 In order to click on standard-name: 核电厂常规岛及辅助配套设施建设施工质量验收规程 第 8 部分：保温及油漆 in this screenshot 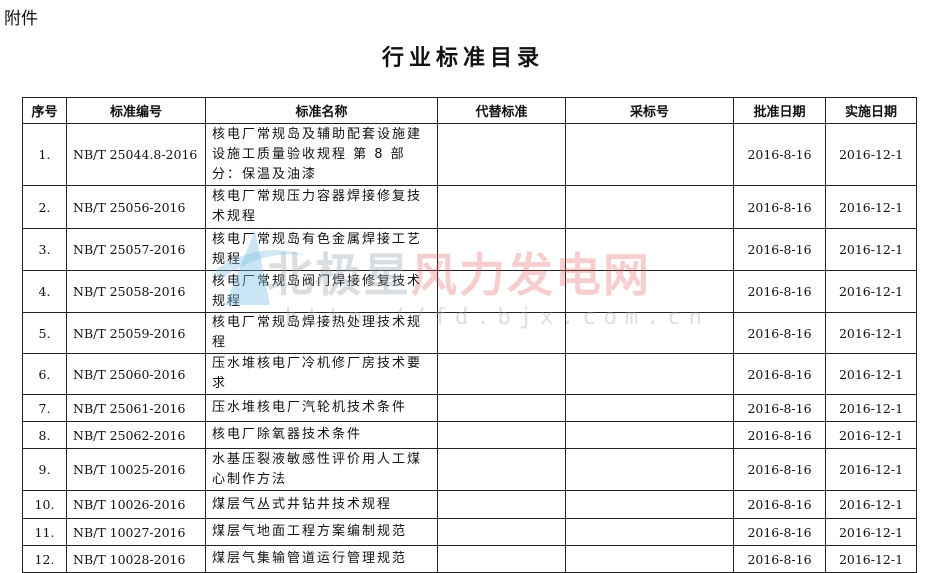, I will do `click(321, 154)`.